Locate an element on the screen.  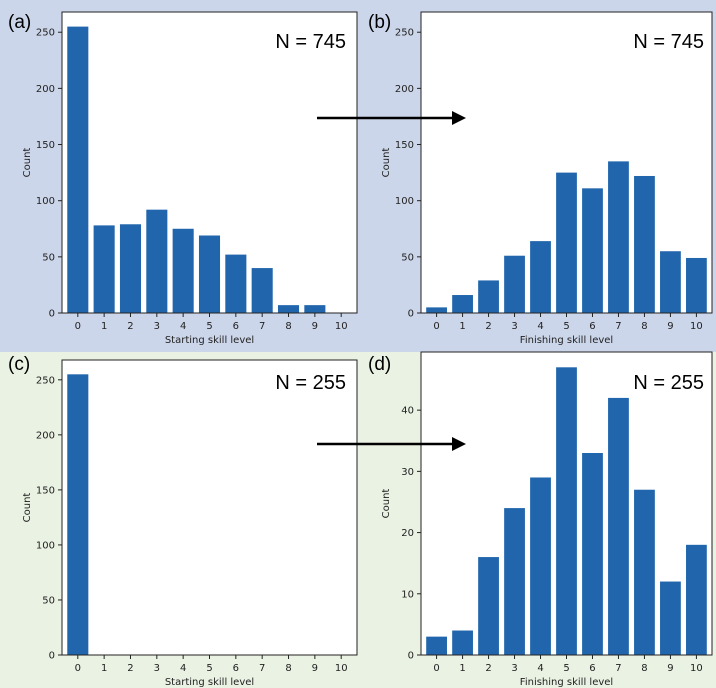
x-axis-label: Finishing skill level is located at coordinates (566, 340).